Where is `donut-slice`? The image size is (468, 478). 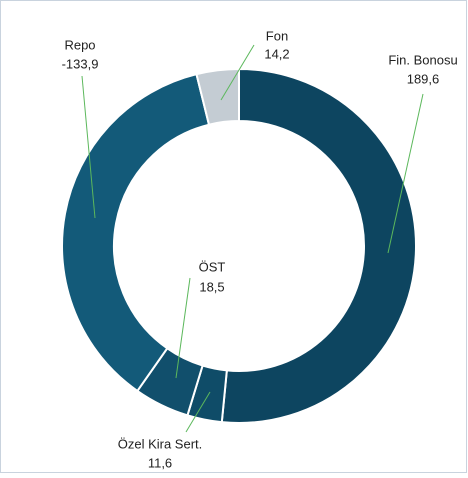 donut-slice is located at coordinates (217, 96).